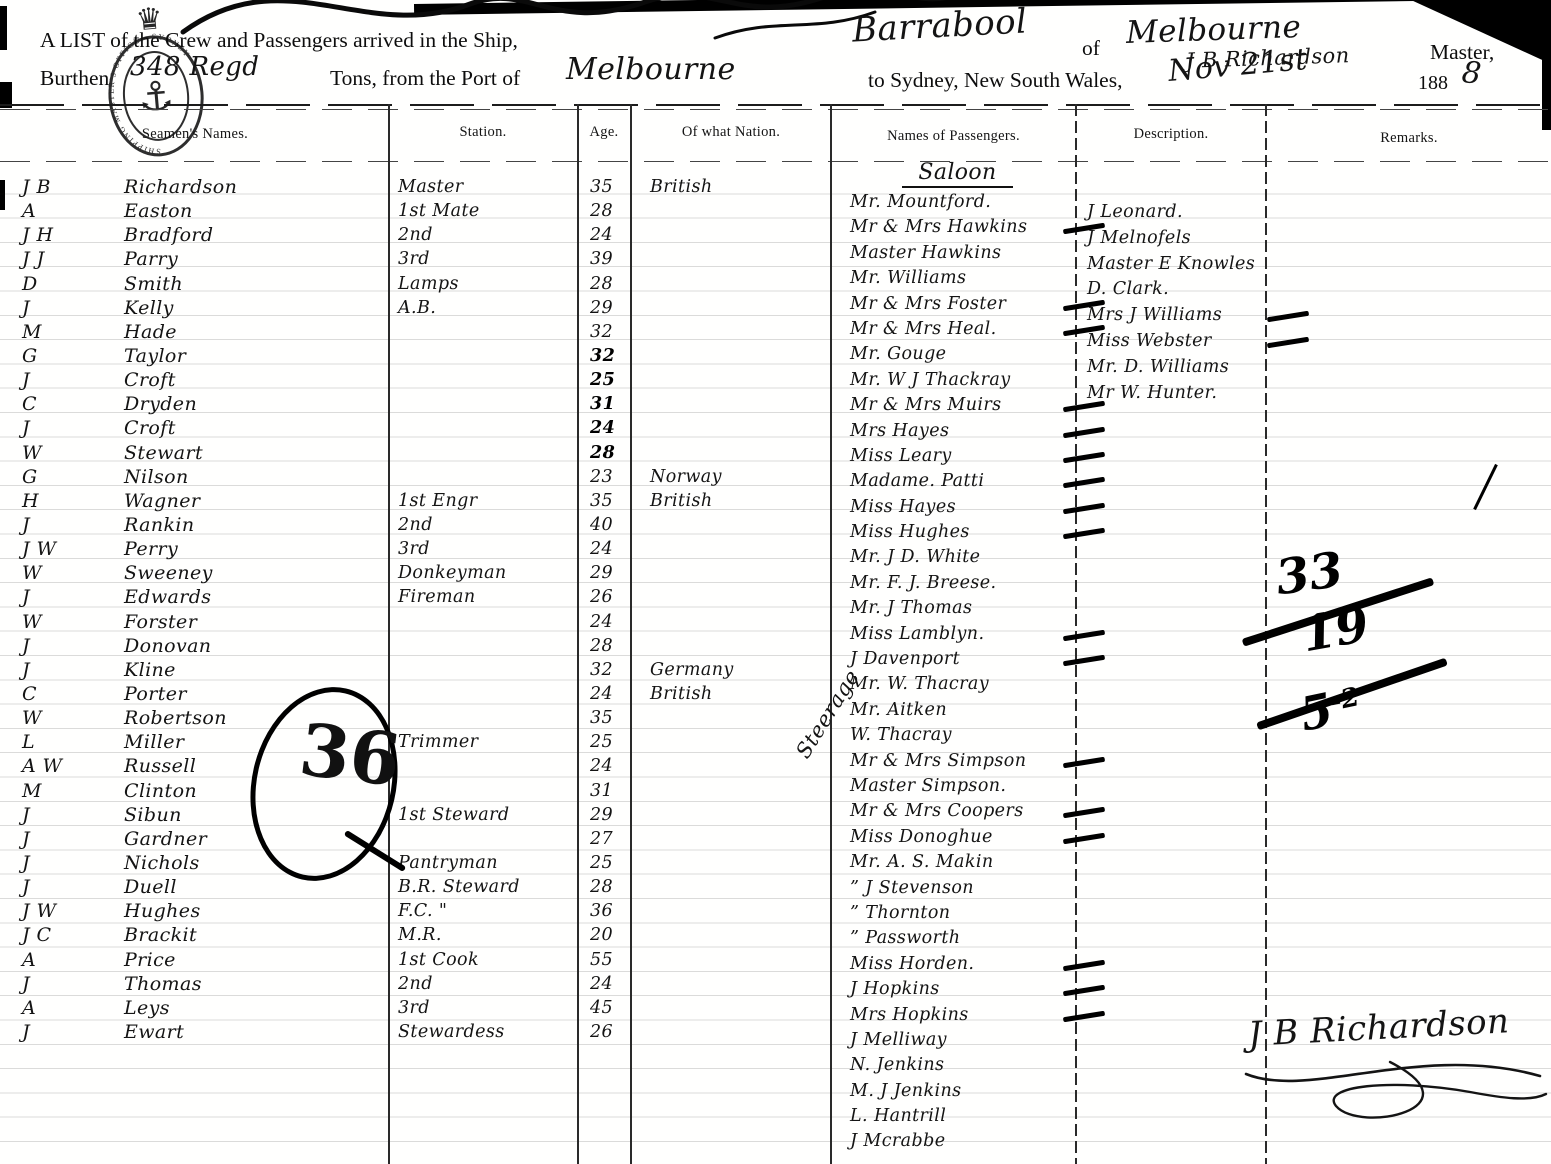 The height and width of the screenshot is (1164, 1551). Describe the element at coordinates (957, 712) in the screenshot. I see `passenger-row: Mr. Aitken` at that location.